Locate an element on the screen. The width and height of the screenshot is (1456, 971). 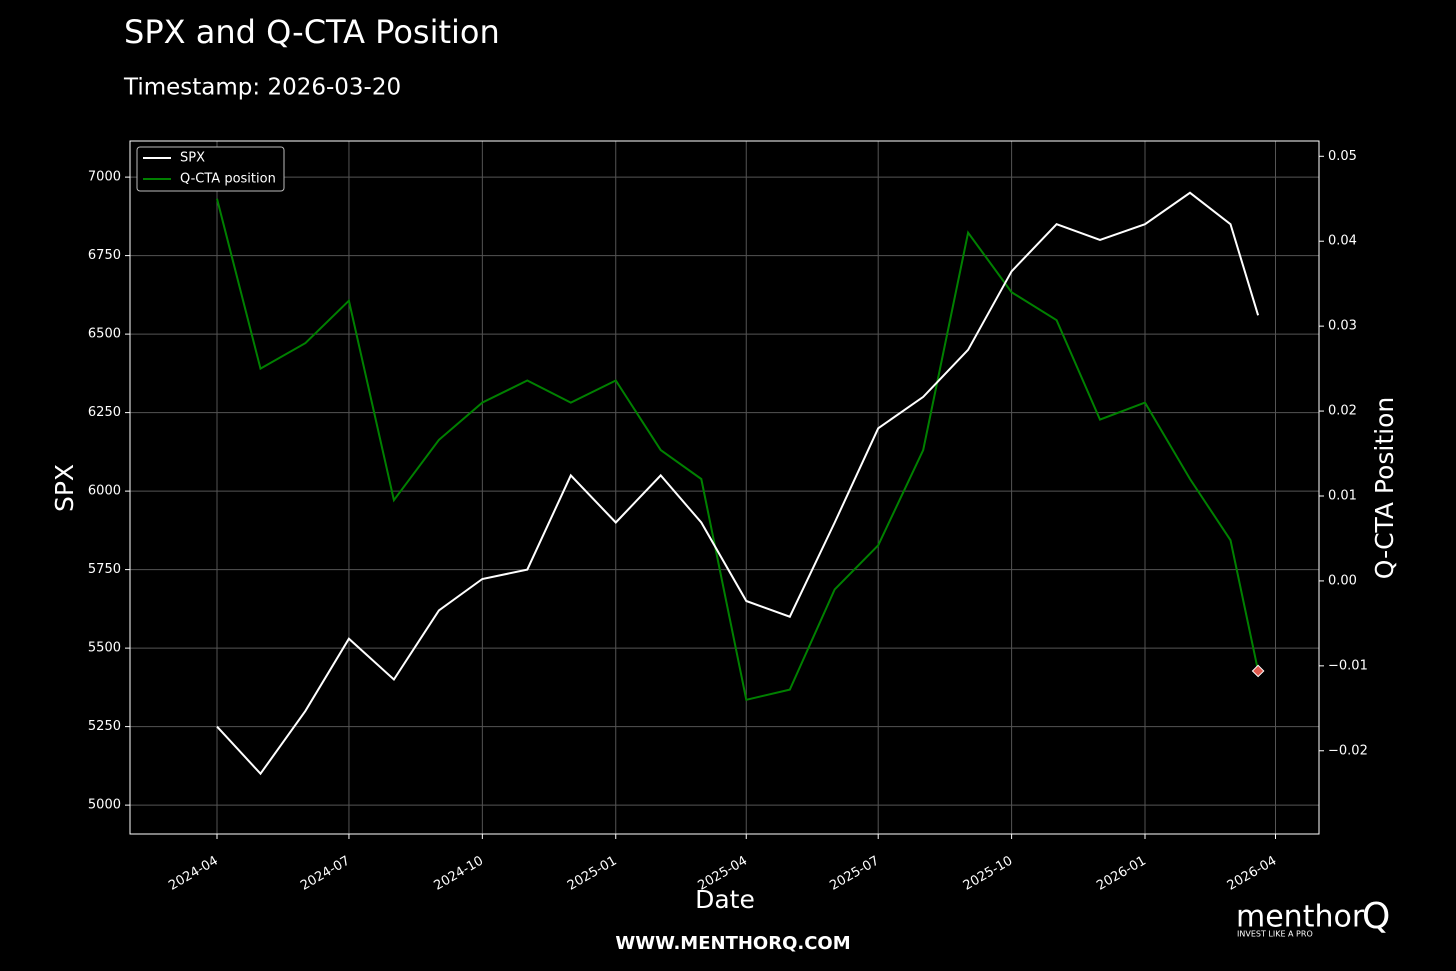
footer: WWW.MENTHORQ.COM is located at coordinates (732, 943).